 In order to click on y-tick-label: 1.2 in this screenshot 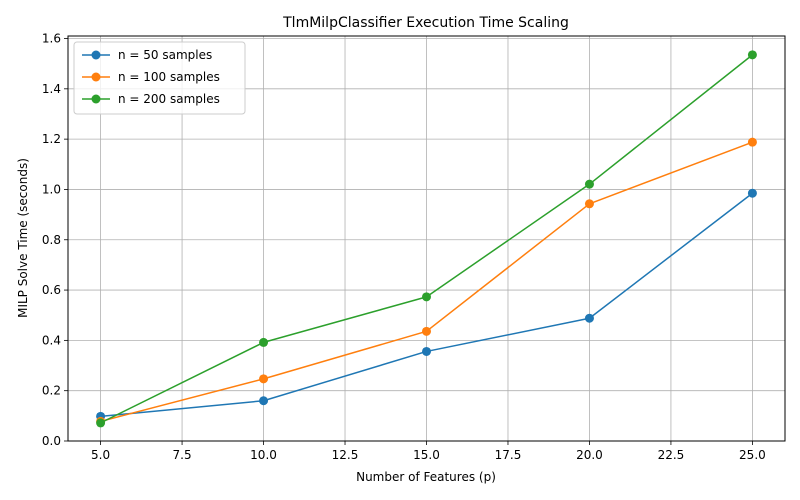, I will do `click(51, 139)`.